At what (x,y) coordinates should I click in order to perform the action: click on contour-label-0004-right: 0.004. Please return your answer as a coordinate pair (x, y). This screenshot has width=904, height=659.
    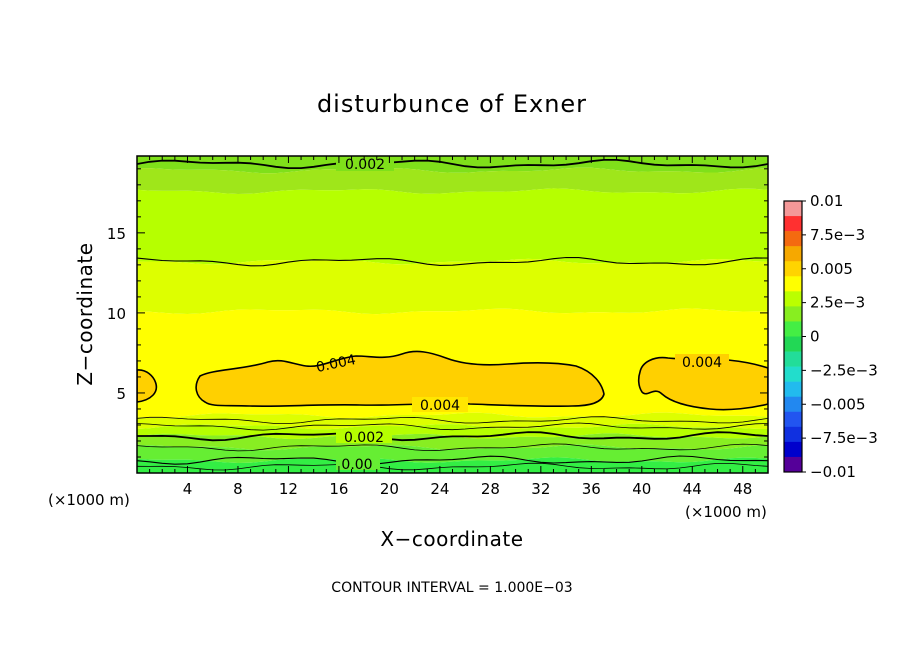
    Looking at the image, I should click on (702, 363).